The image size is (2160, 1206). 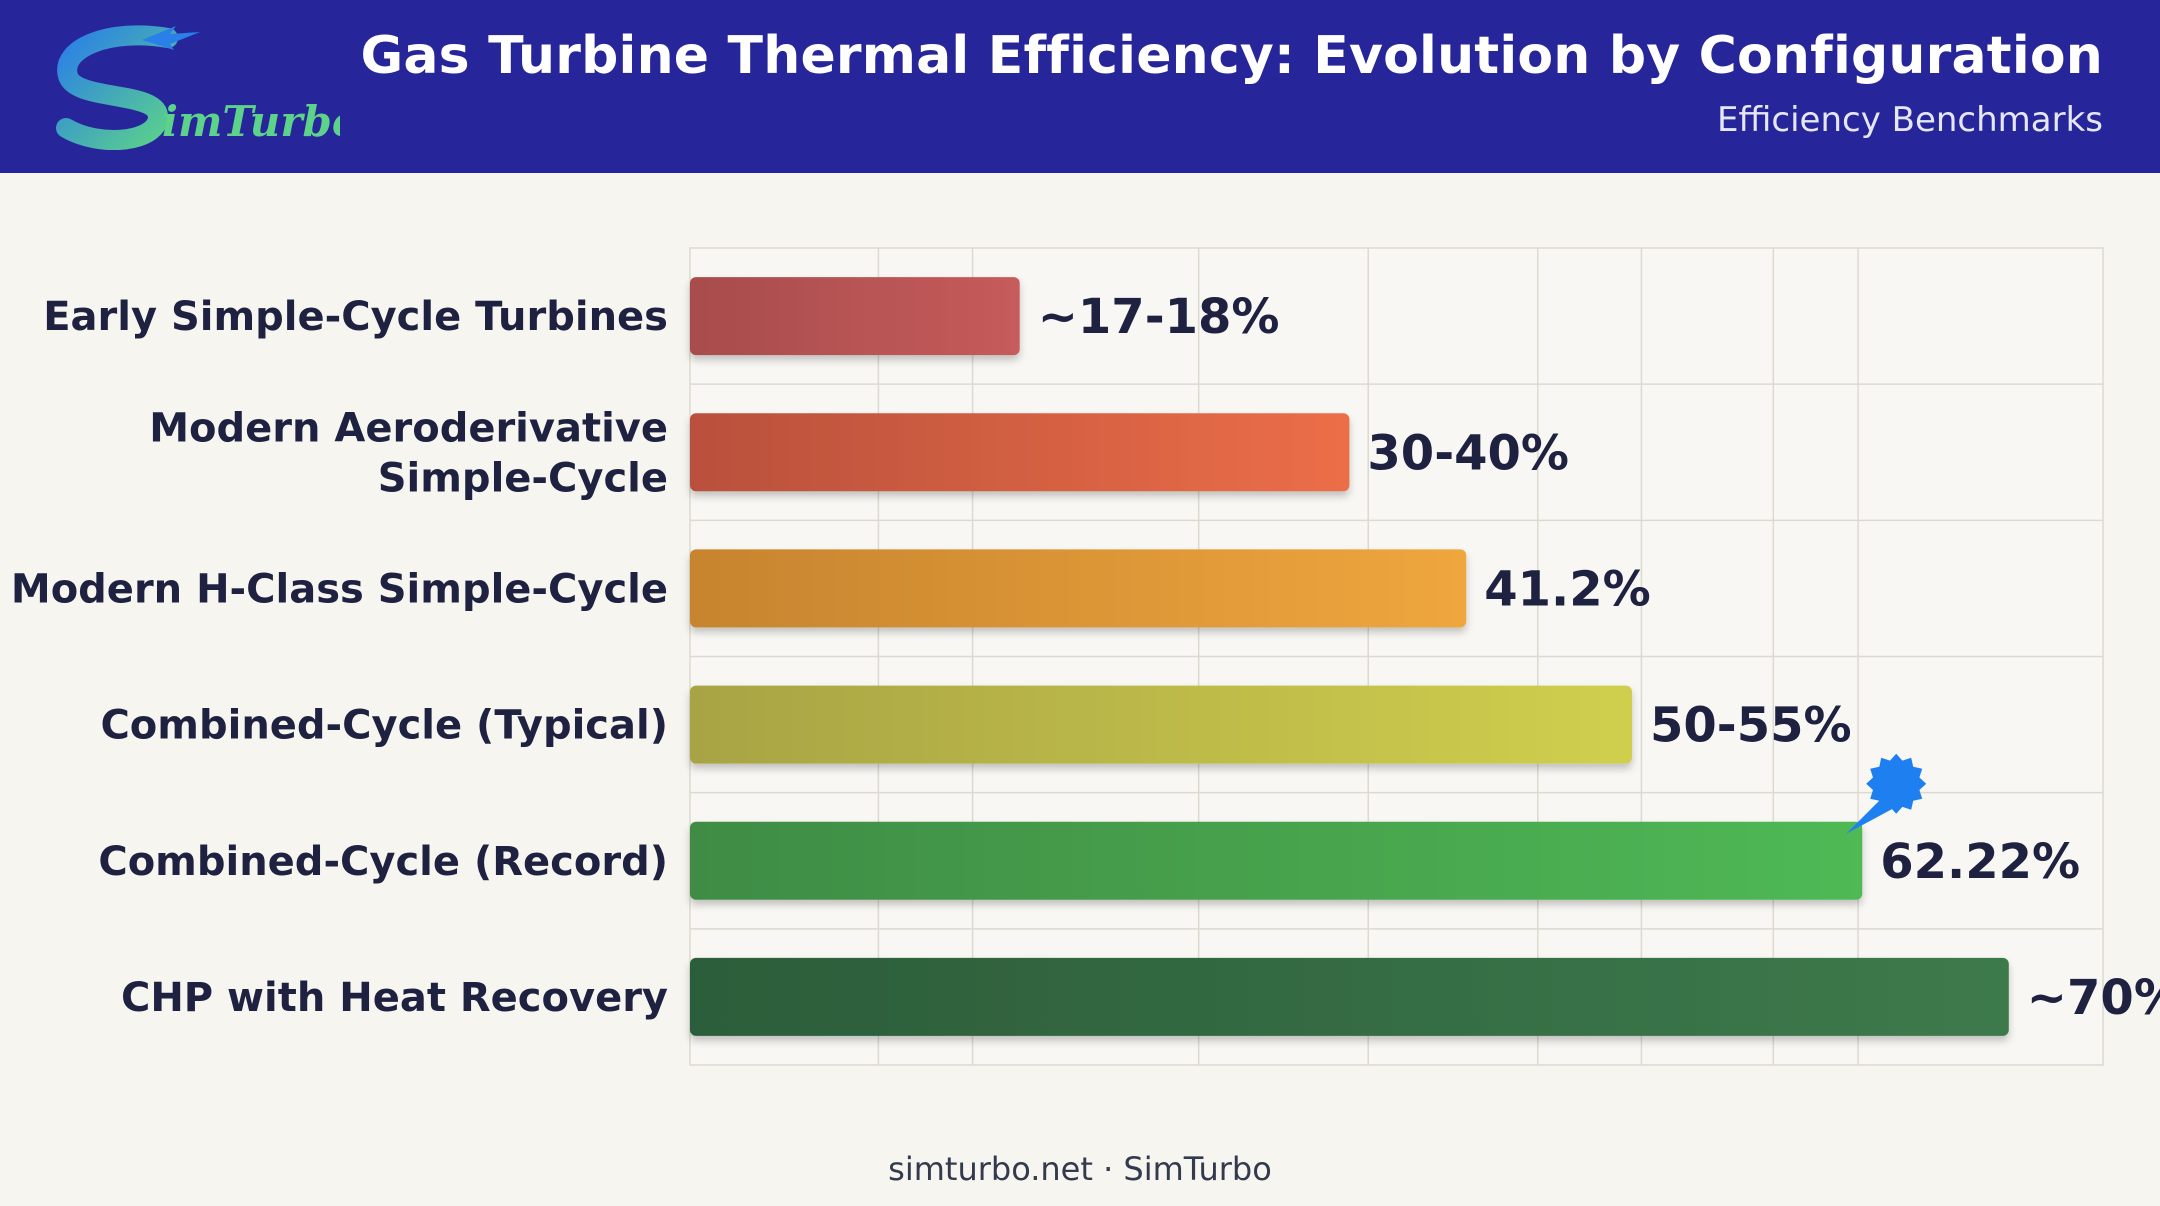 What do you see at coordinates (1468, 453) in the screenshot?
I see `data-label-2: 30-40%` at bounding box center [1468, 453].